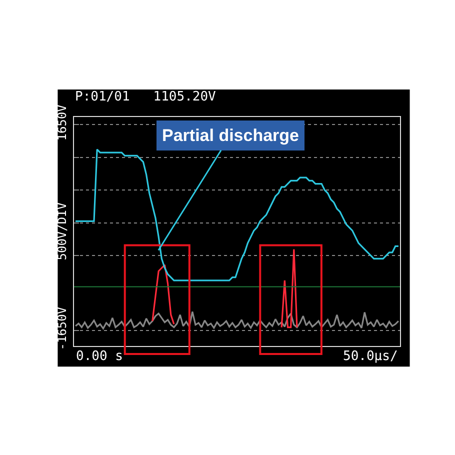 The image size is (455, 455). Describe the element at coordinates (231, 135) in the screenshot. I see `annotation: Partial discharge` at that location.